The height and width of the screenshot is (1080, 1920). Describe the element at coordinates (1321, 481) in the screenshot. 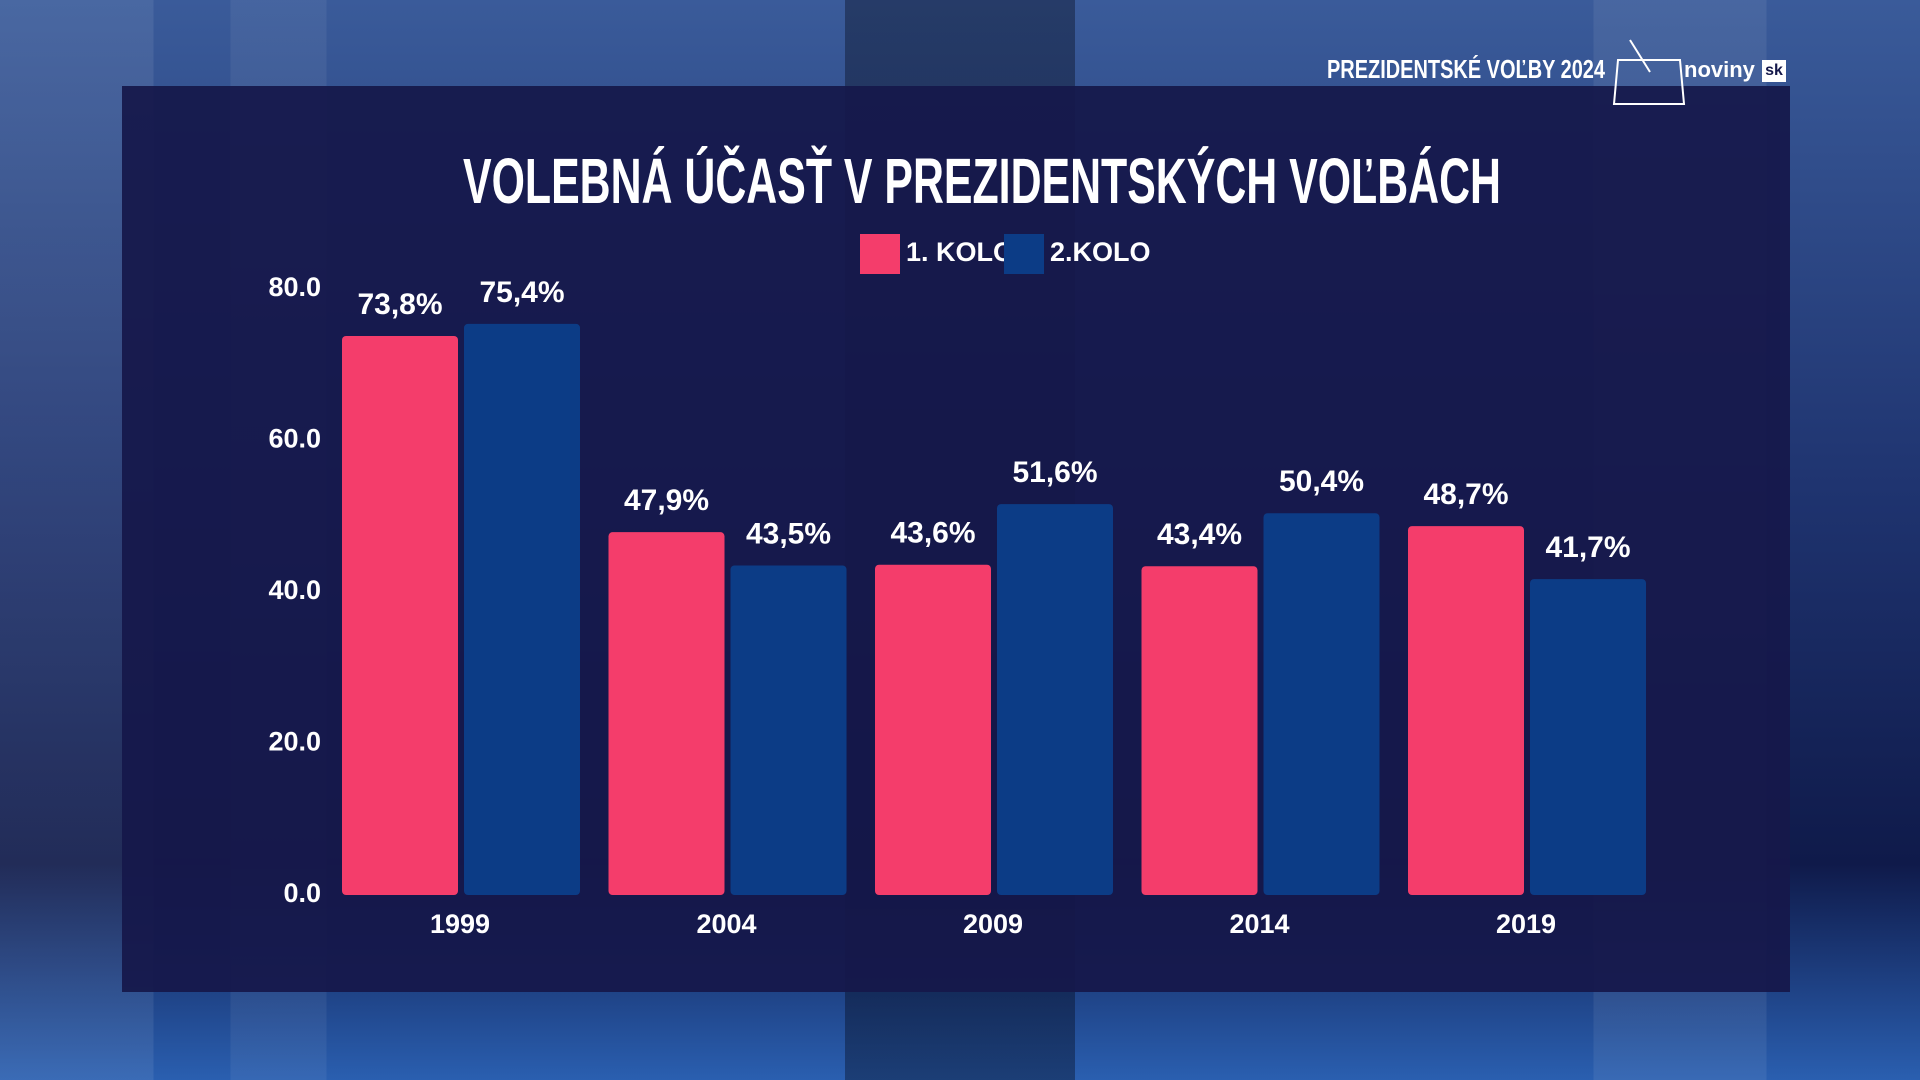

I see `value-label: 50,4%` at that location.